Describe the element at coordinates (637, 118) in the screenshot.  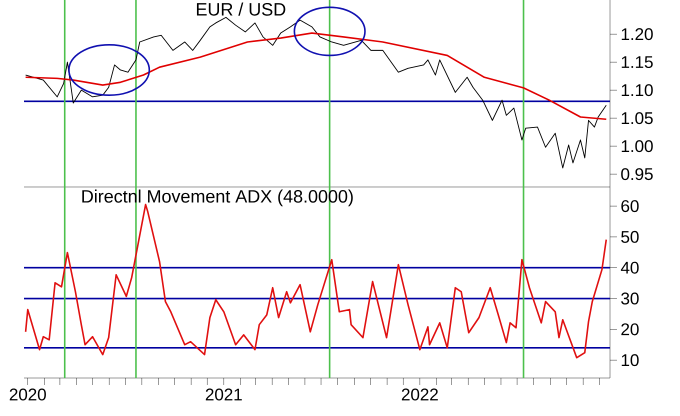
I see `y-tick-label: 1.05` at that location.